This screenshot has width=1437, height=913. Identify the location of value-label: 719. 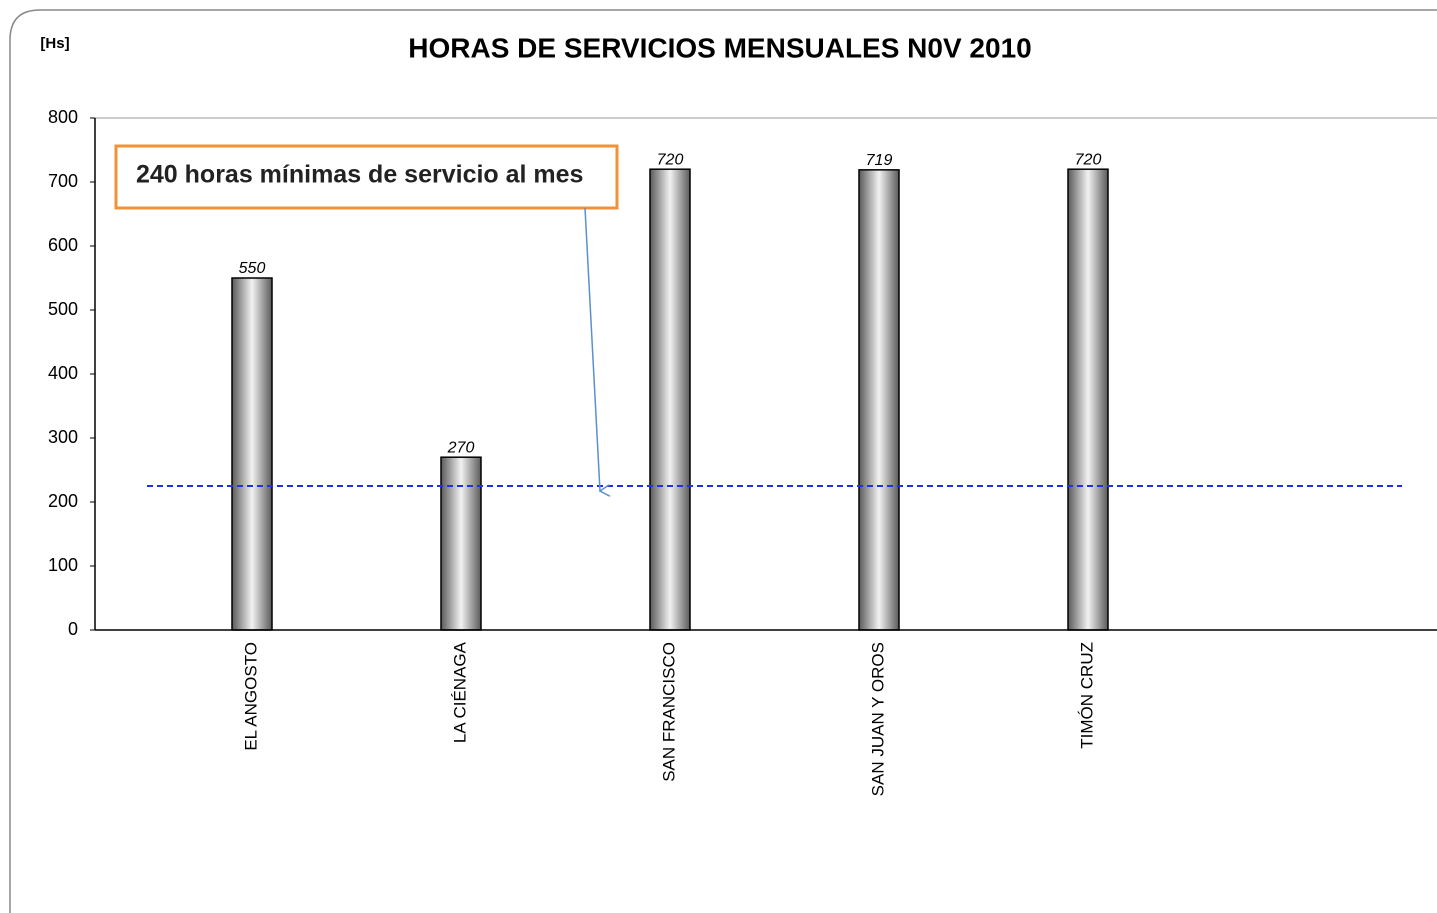
(879, 160).